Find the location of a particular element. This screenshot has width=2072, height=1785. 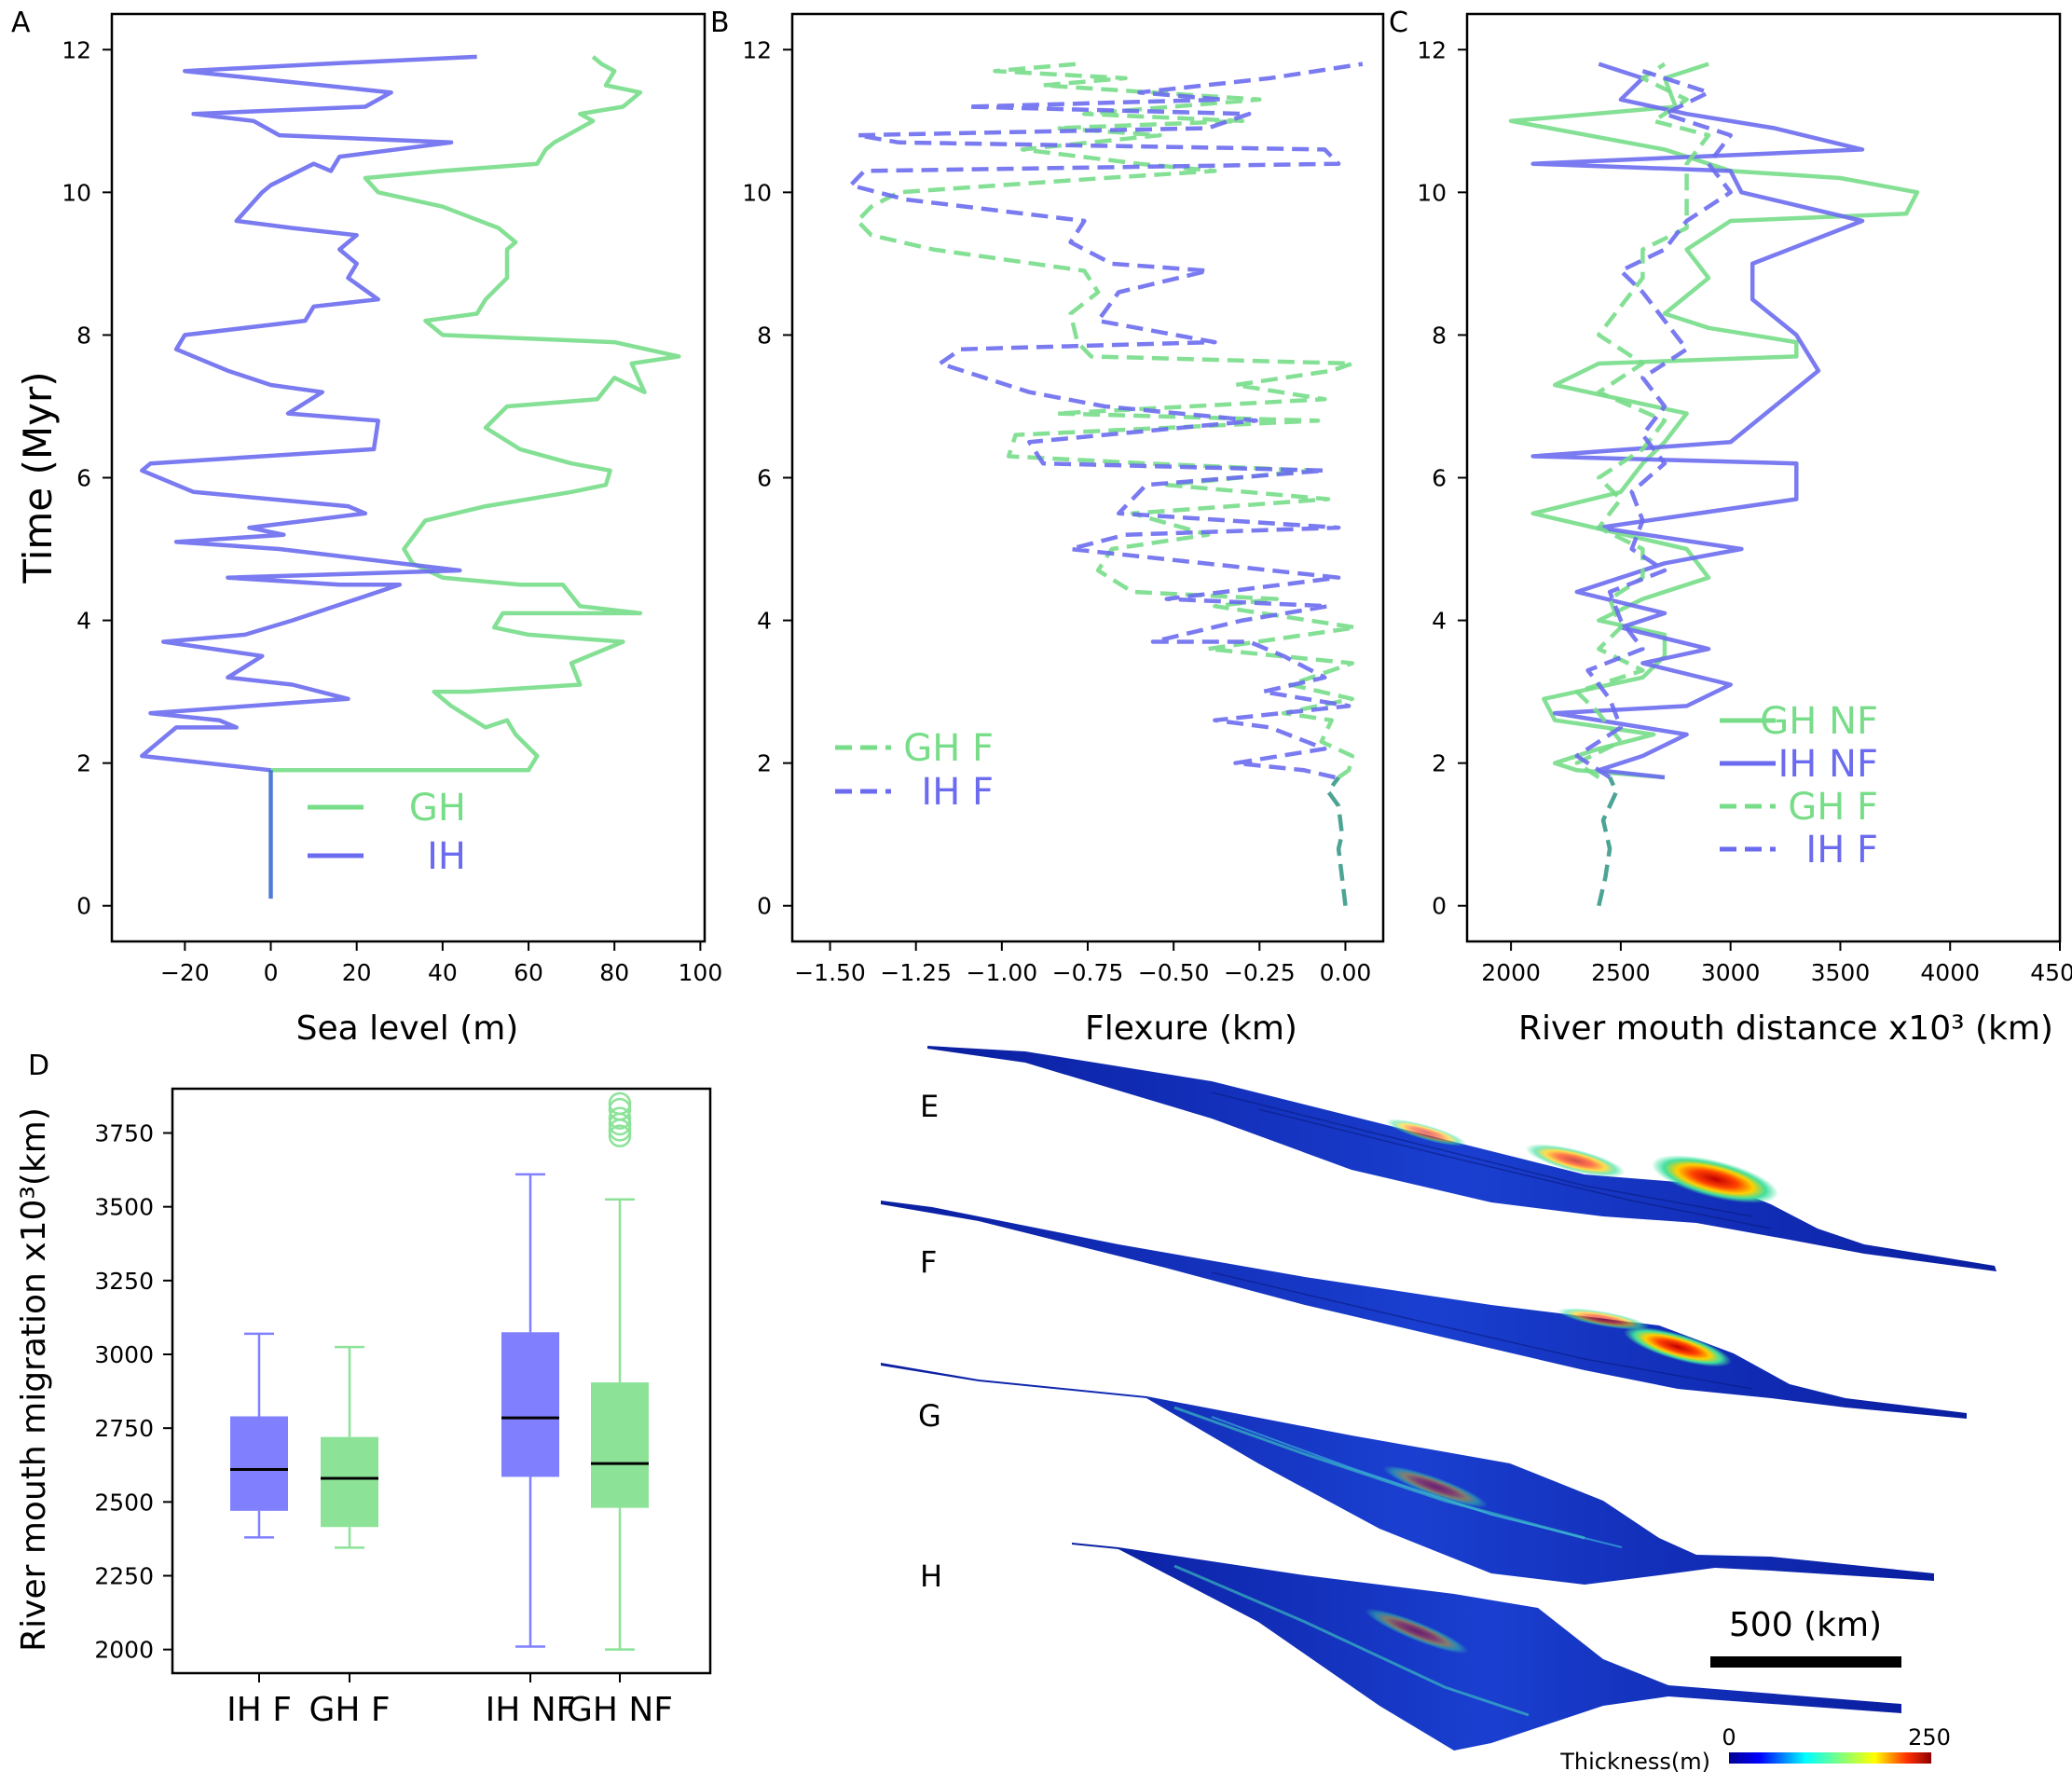

panel-letter-d: D is located at coordinates (38, 1066).